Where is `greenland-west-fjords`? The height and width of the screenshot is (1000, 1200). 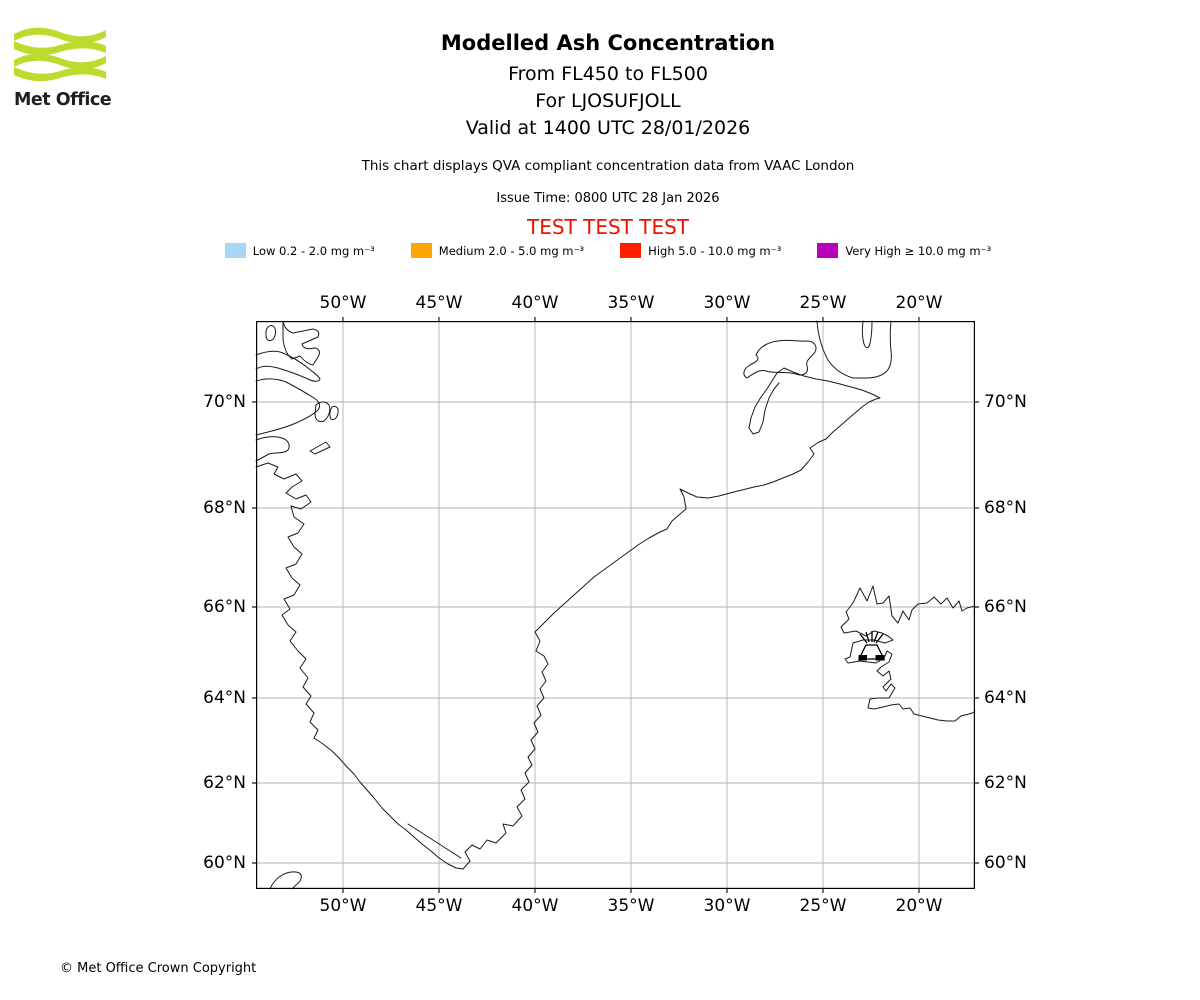
greenland-west-fjords is located at coordinates (297, 391).